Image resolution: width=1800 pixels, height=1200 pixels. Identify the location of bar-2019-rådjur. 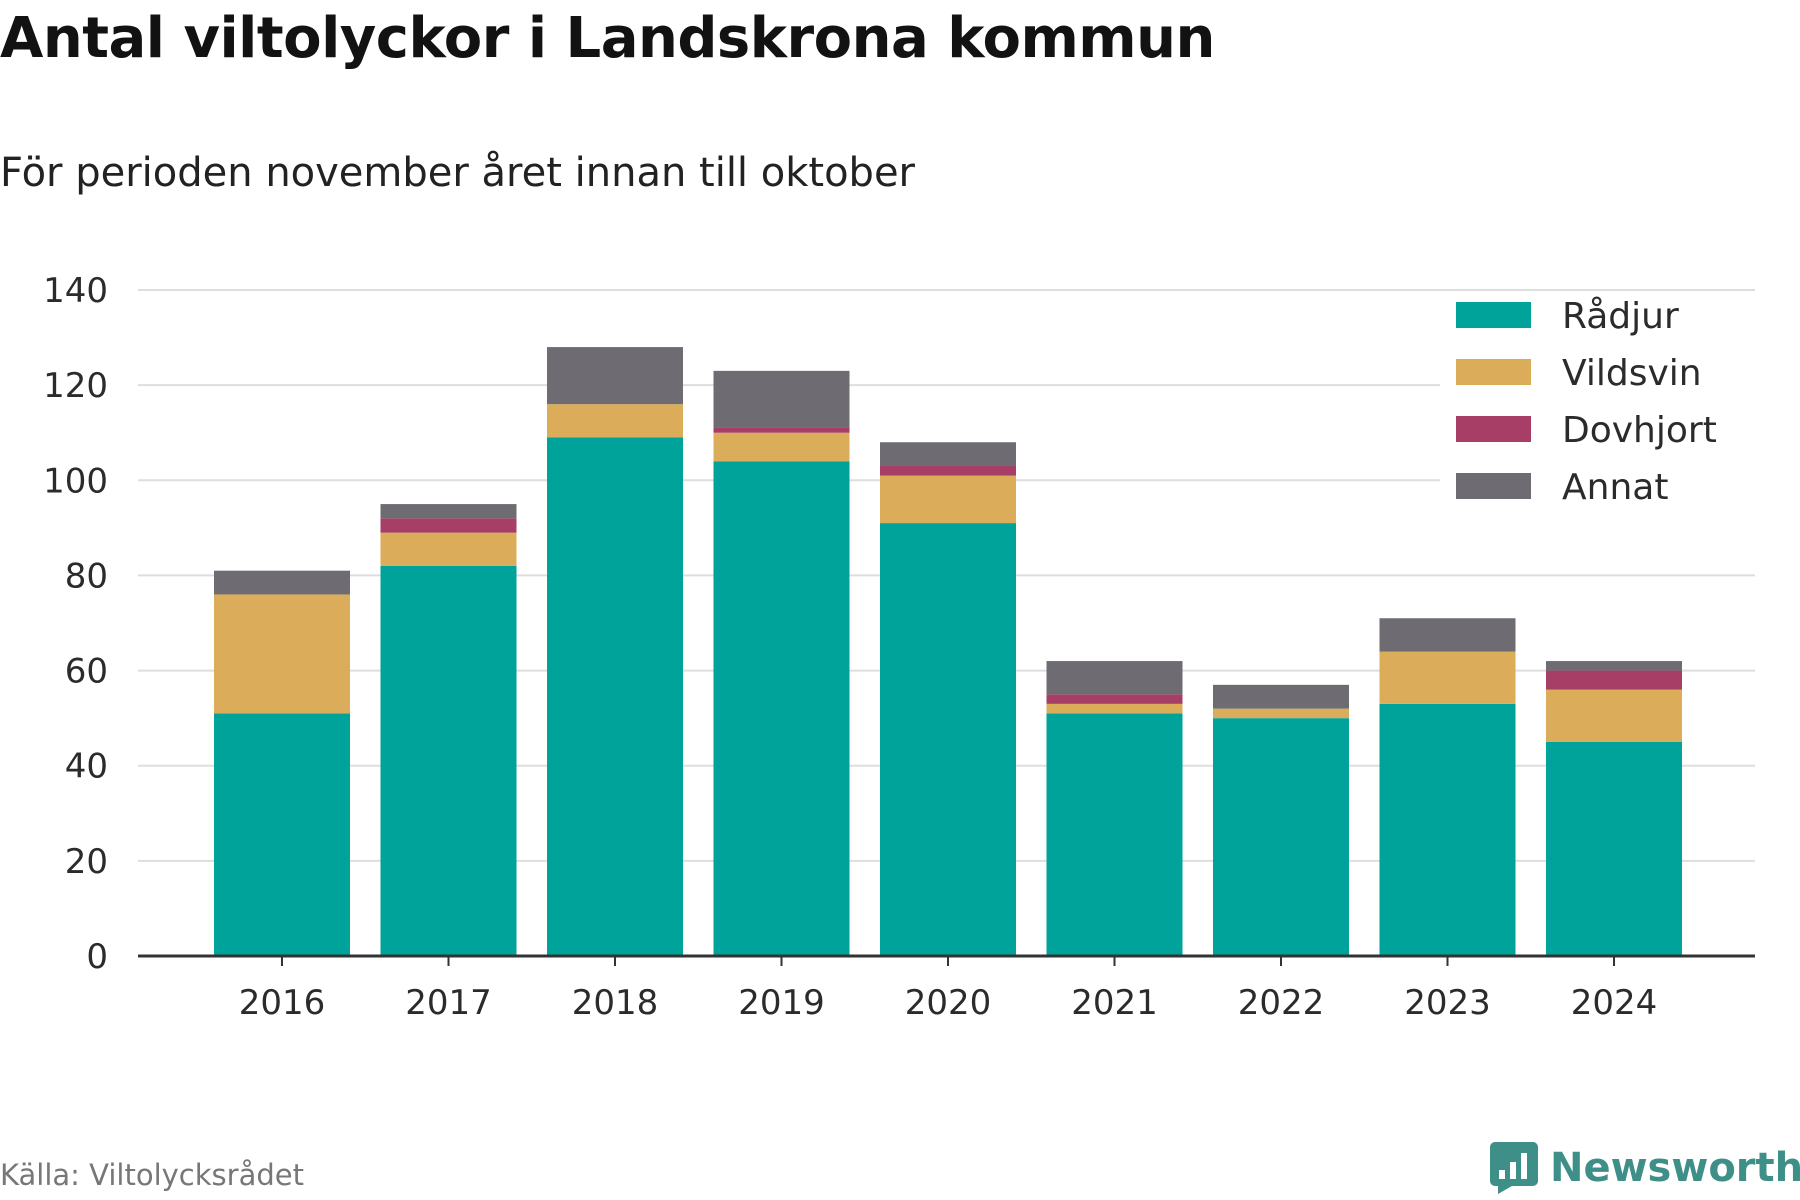
(781, 708).